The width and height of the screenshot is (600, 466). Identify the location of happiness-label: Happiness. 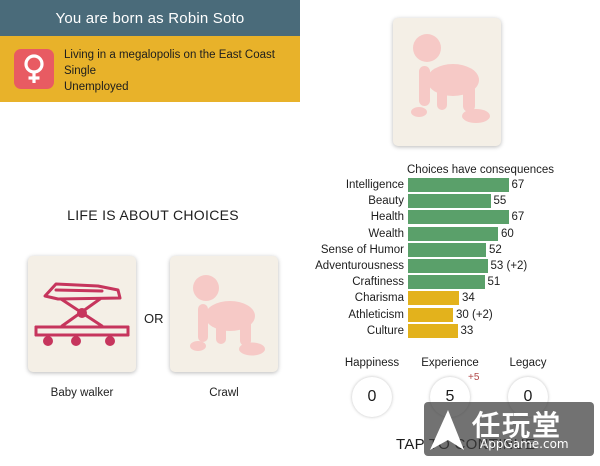
(372, 363).